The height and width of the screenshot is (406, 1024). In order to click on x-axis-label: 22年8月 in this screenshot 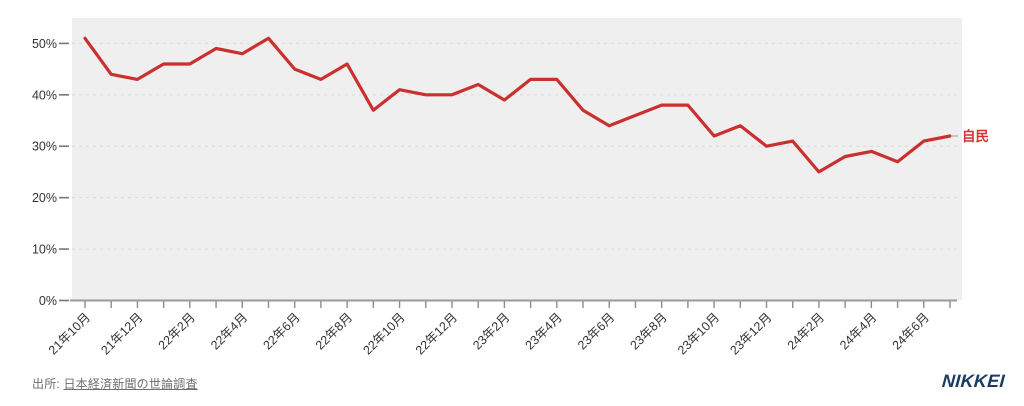, I will do `click(334, 331)`.